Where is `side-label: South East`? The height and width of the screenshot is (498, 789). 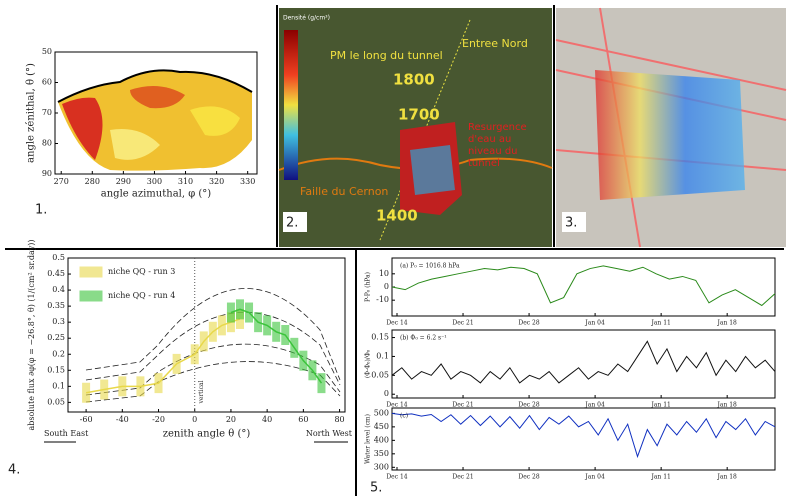 side-label: South East is located at coordinates (66, 433).